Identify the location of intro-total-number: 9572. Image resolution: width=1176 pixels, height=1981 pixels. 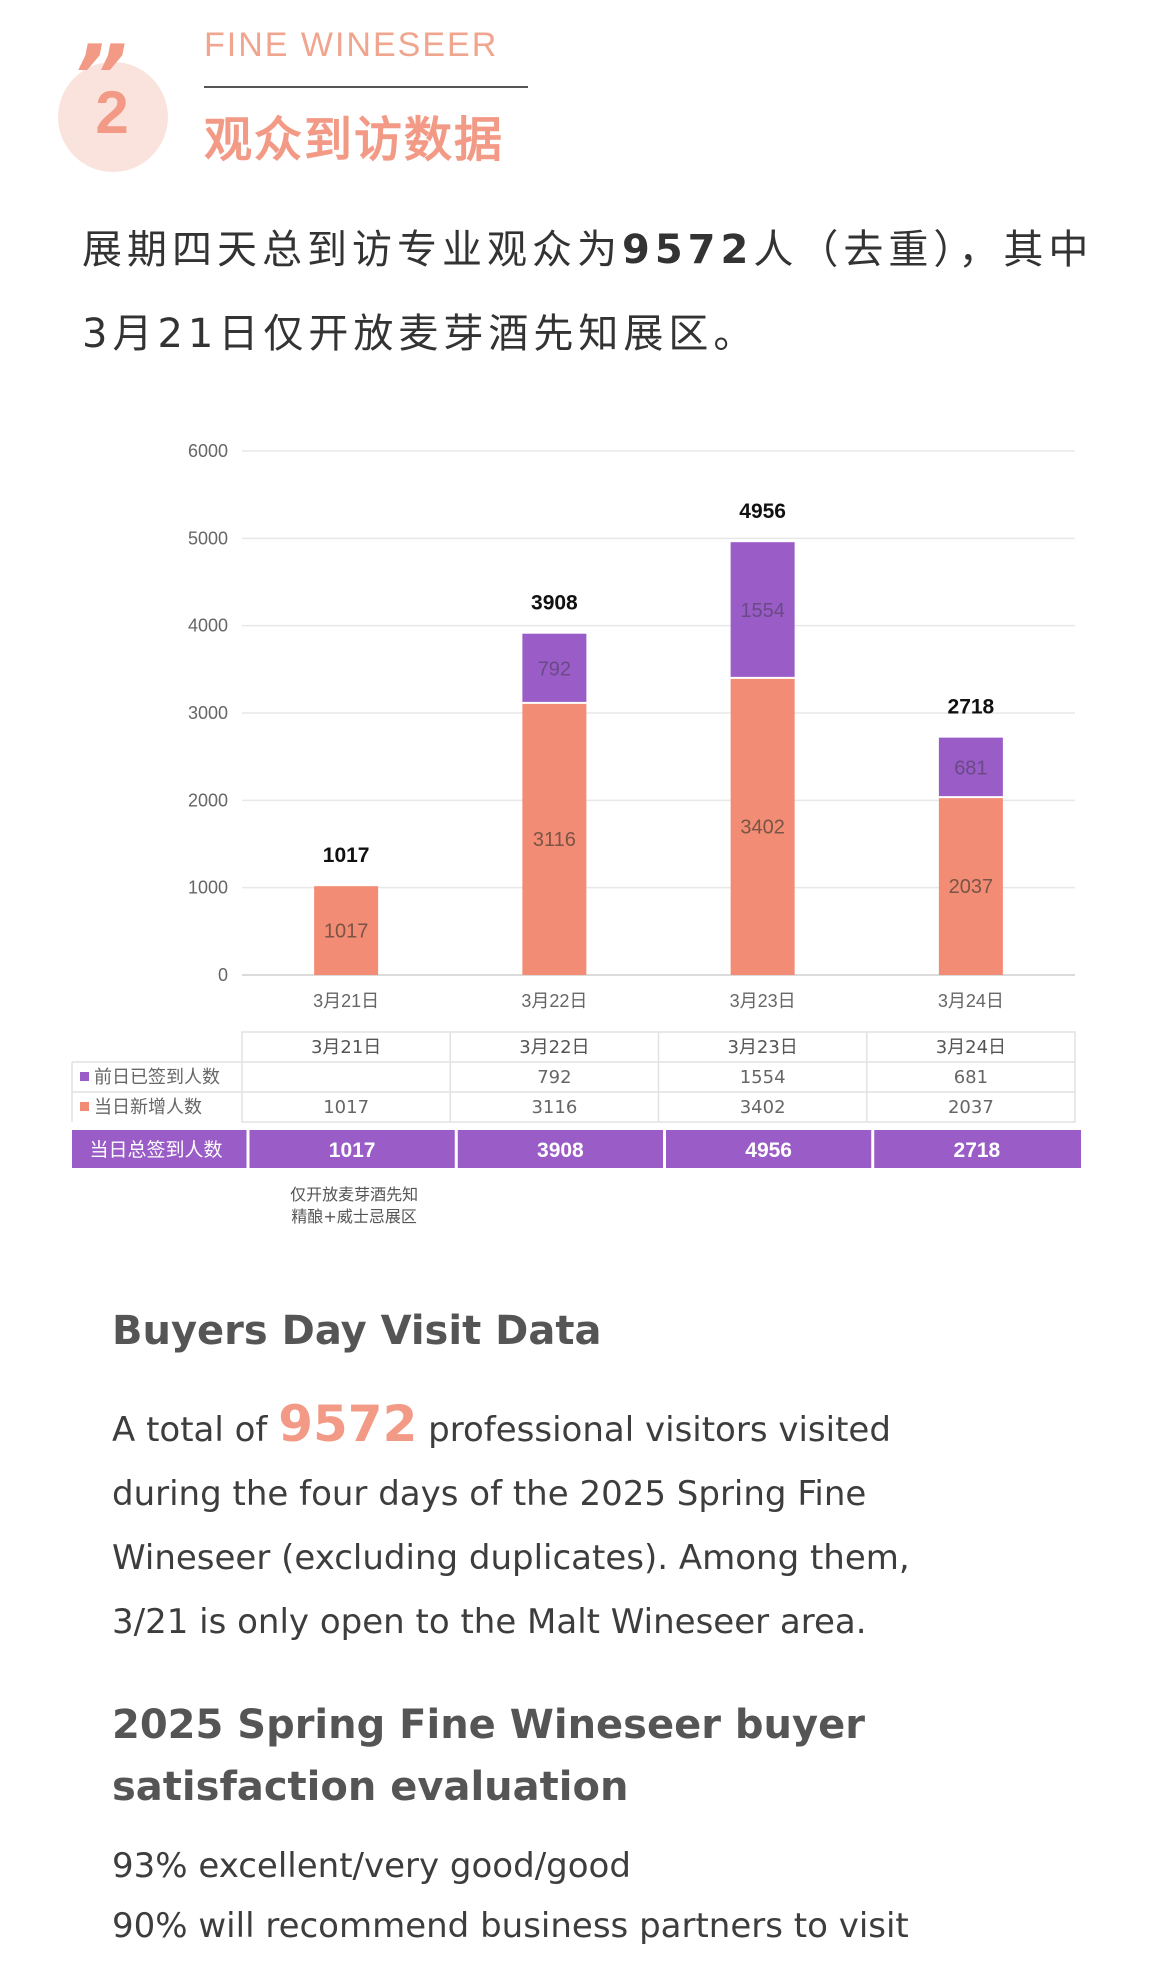
(688, 250).